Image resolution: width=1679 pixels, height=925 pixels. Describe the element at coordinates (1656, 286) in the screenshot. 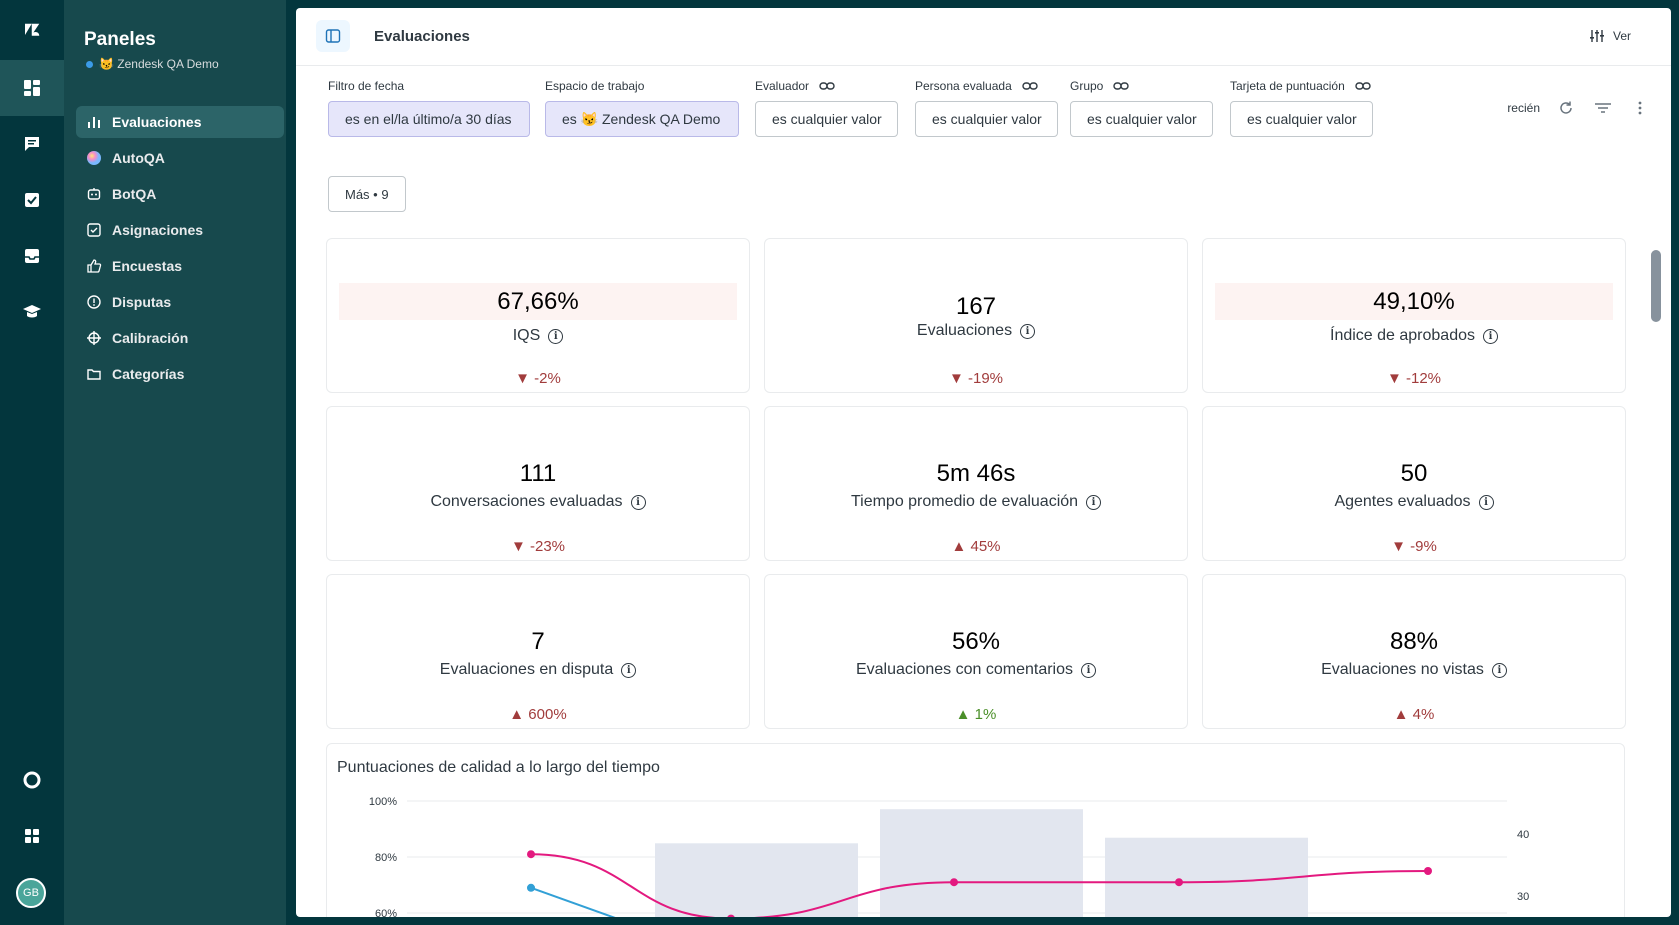

I see `scrollbar-thumb` at that location.